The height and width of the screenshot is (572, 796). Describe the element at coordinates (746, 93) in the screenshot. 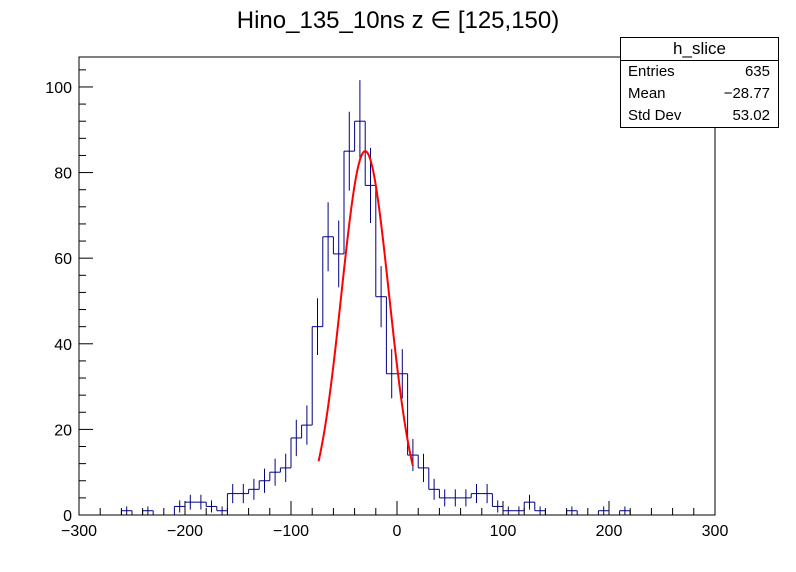

I see `stats-value: −28.77` at that location.